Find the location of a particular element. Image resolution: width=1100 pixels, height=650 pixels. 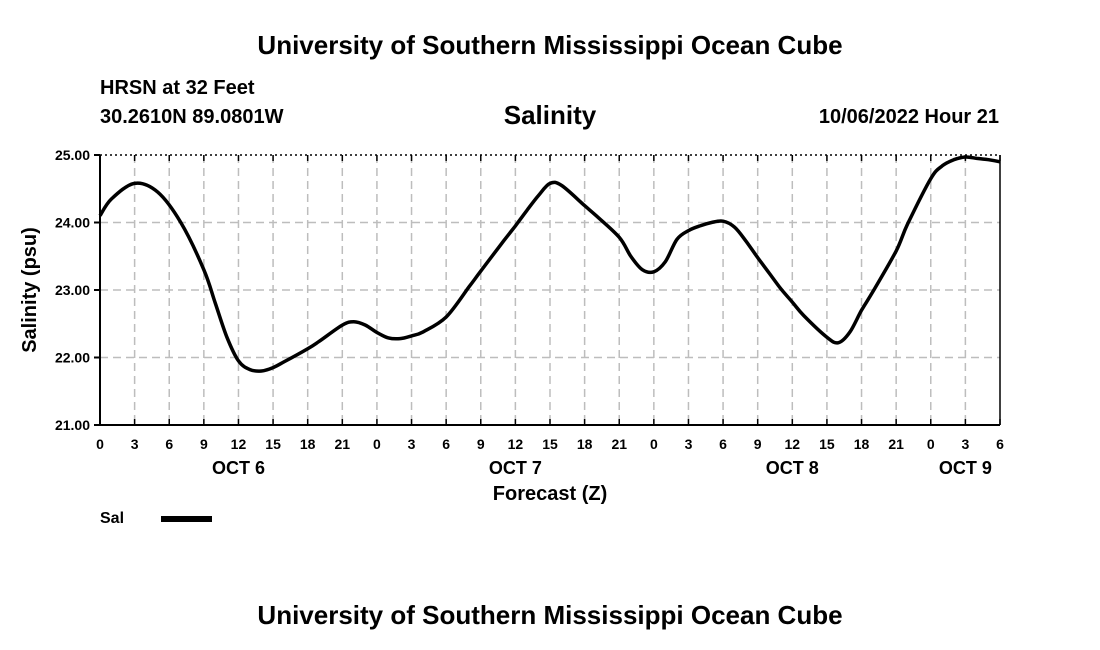

y-axis-label: Salinity (psu) is located at coordinates (30, 290).